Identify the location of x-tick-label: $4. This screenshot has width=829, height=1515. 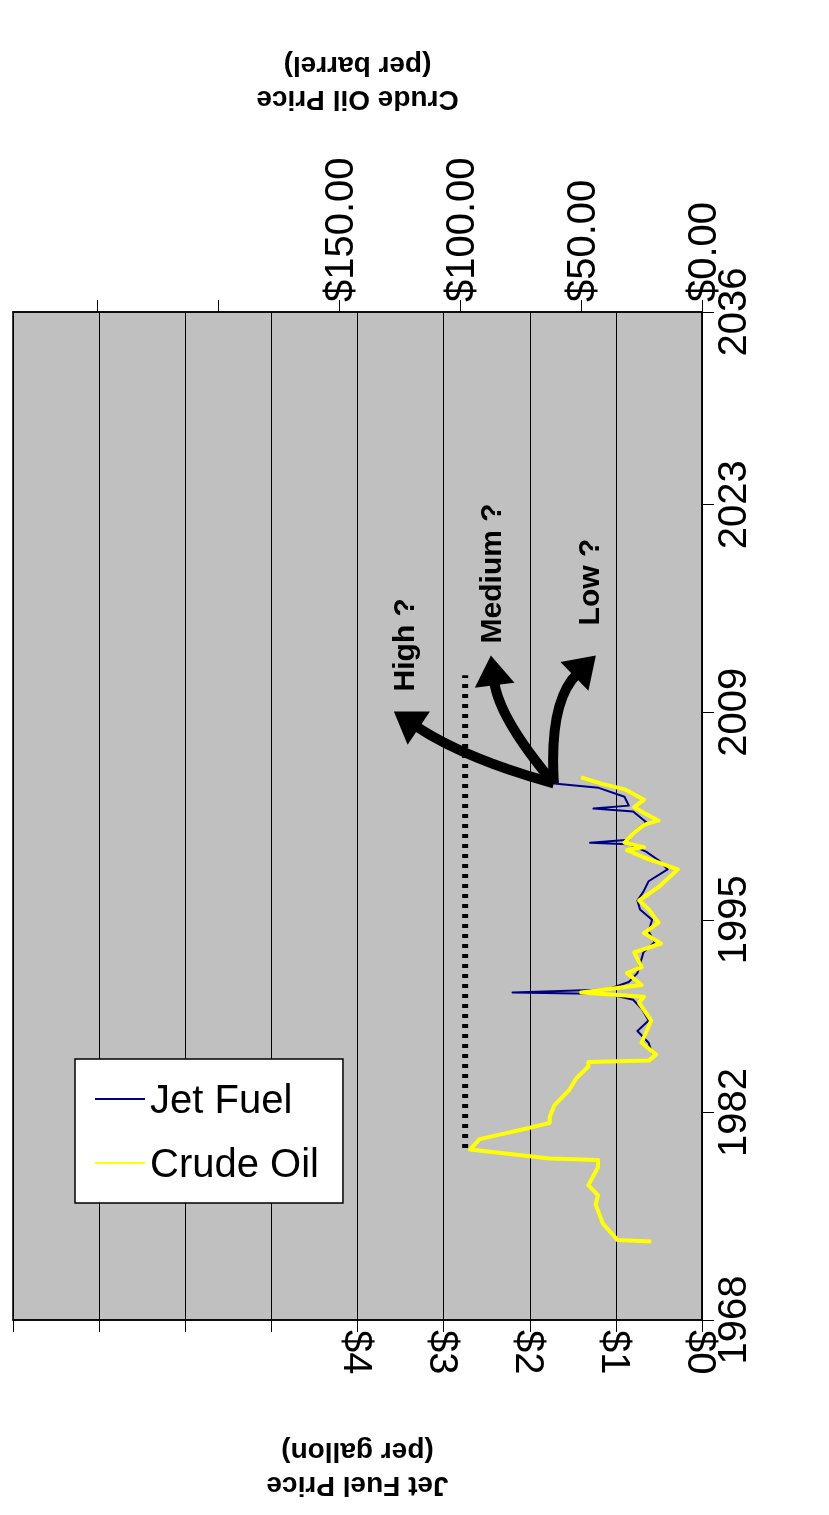
(357, 1352).